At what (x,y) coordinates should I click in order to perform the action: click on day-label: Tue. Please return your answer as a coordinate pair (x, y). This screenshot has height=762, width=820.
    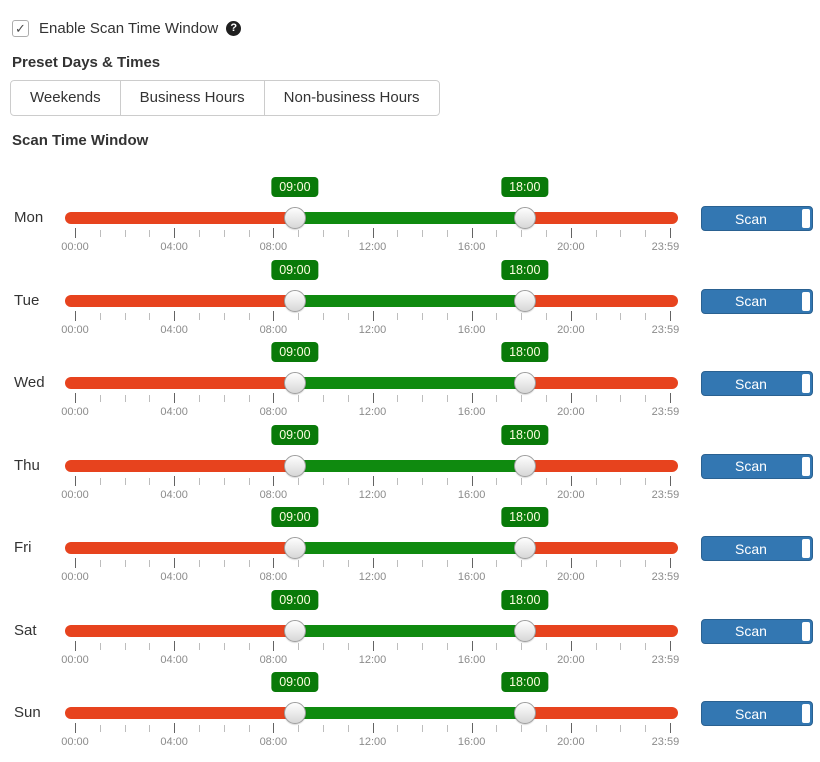
    Looking at the image, I should click on (27, 300).